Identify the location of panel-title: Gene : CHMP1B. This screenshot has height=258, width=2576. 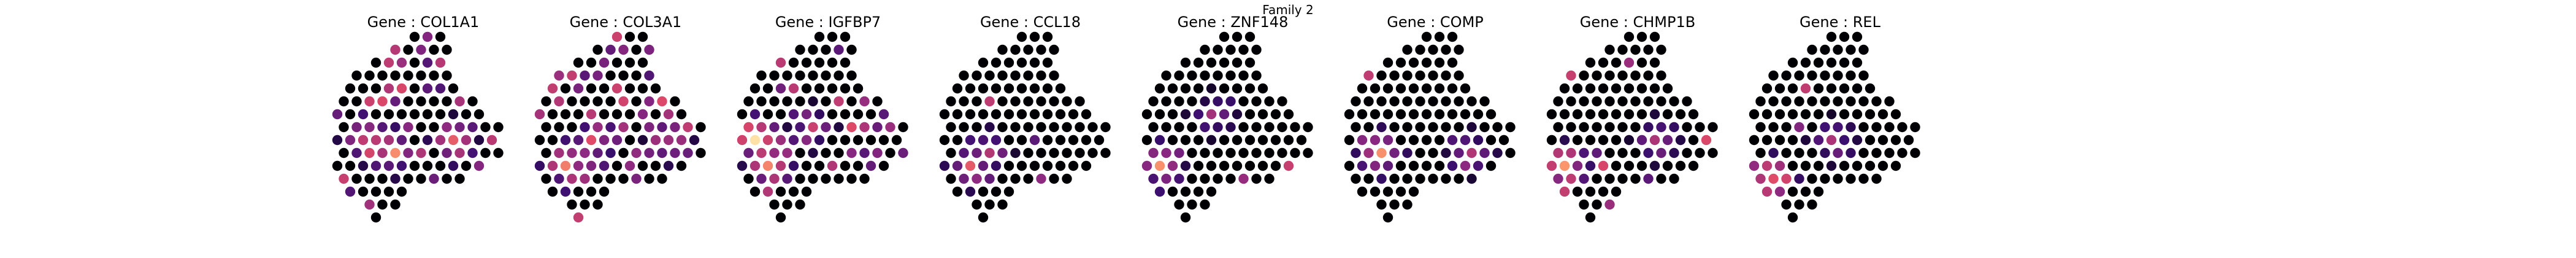
(1637, 22).